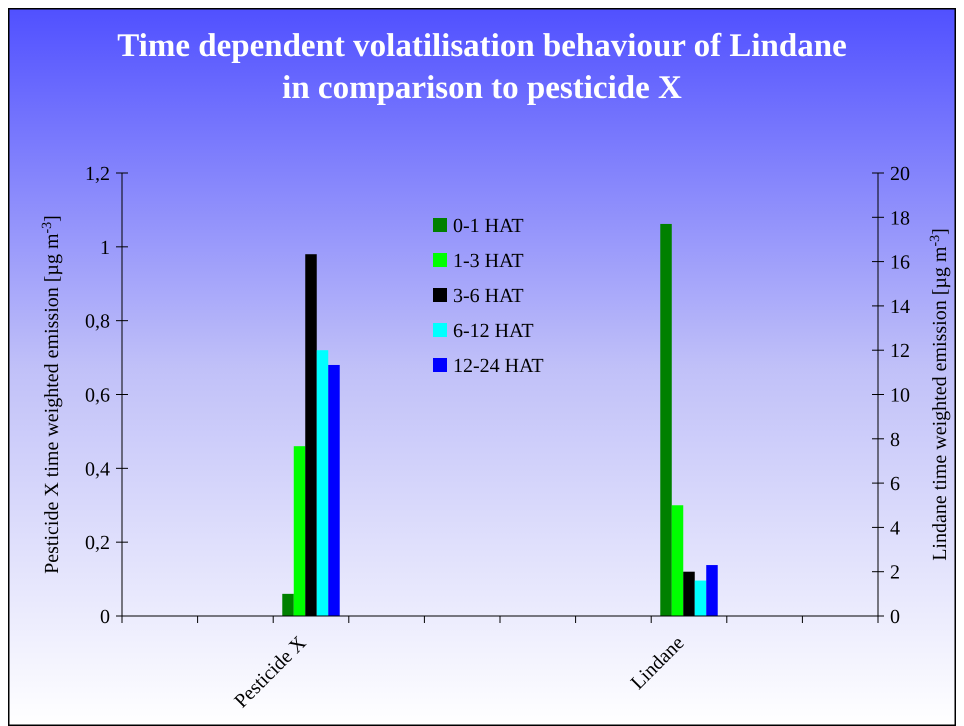  Describe the element at coordinates (97, 469) in the screenshot. I see `y-tick-label: 0,4` at that location.